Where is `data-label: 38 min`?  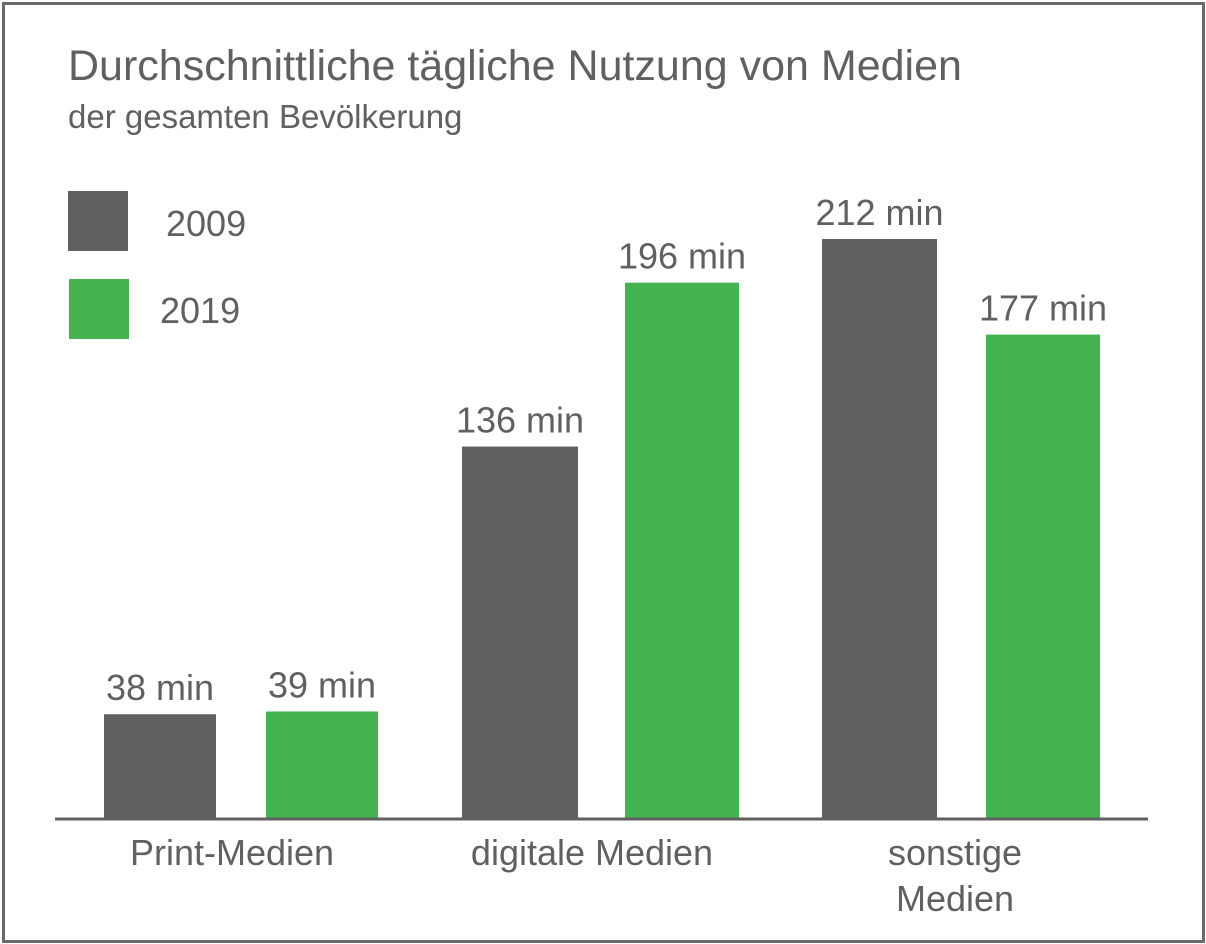 data-label: 38 min is located at coordinates (160, 687).